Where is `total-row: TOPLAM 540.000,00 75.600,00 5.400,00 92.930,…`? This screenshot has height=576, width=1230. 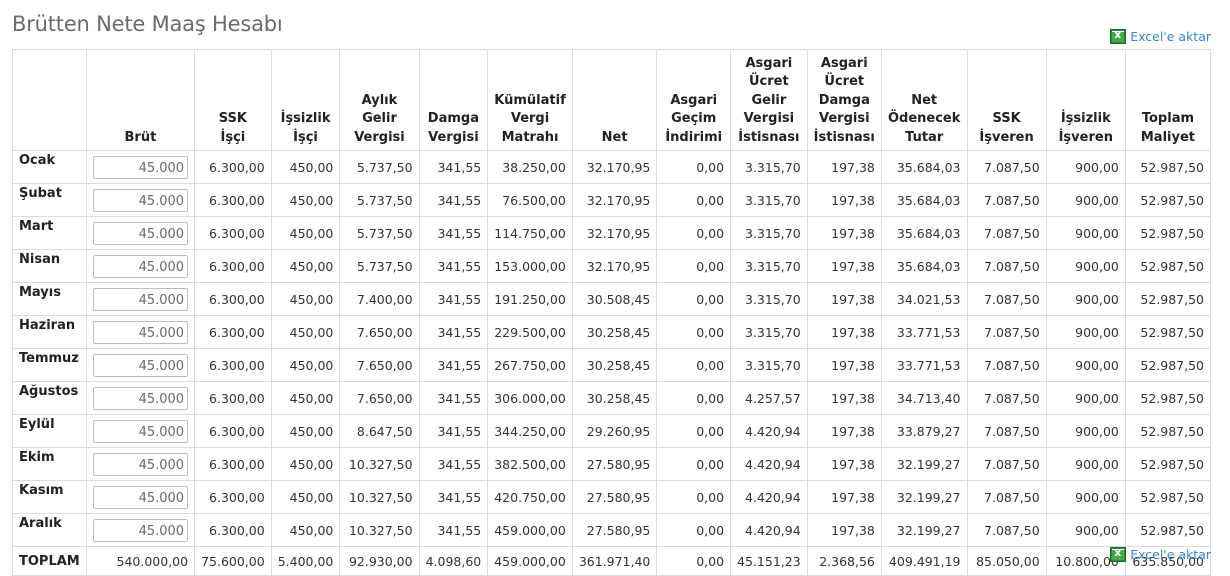
total-row: TOPLAM 540.000,00 75.600,00 5.400,00 92.930,… is located at coordinates (612, 561).